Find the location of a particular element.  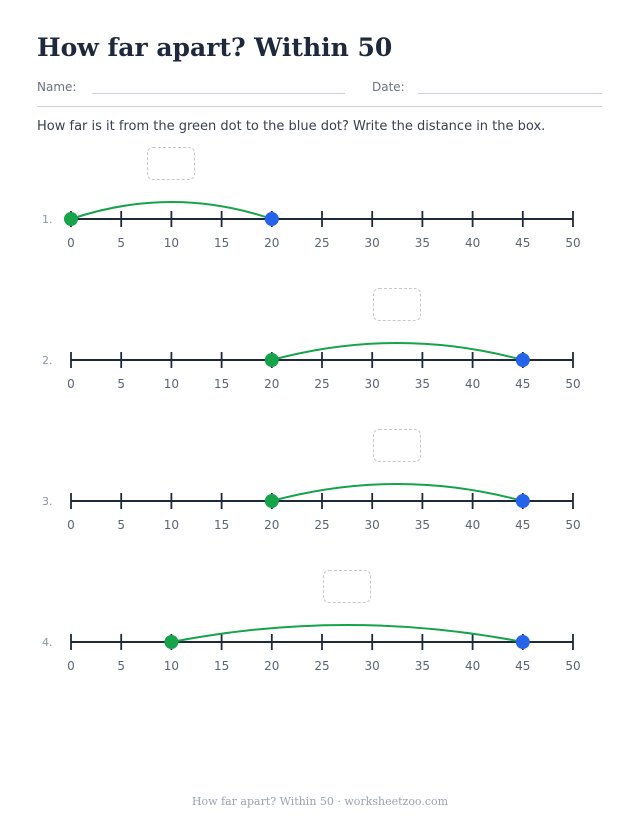

worksheet-title: How far apart? Within 50 is located at coordinates (215, 47).